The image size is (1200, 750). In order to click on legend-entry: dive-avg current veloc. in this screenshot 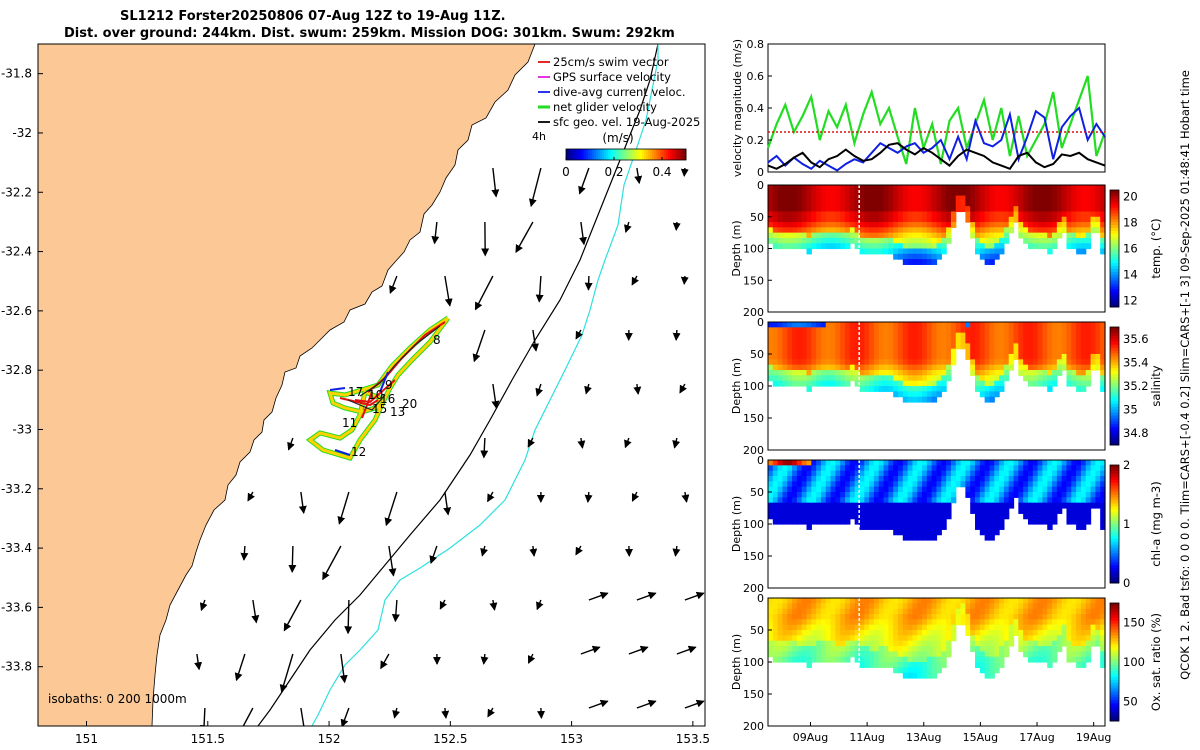, I will do `click(619, 92)`.